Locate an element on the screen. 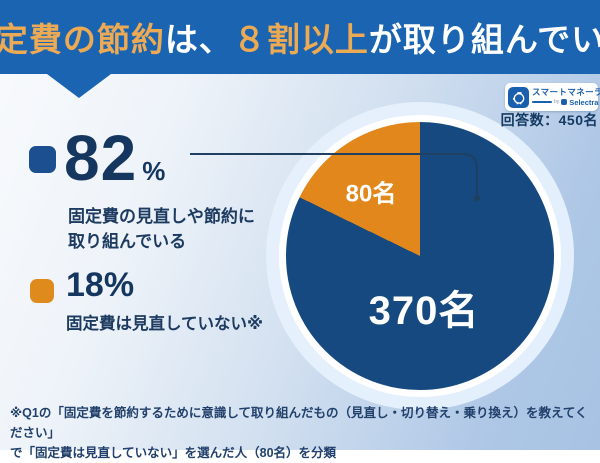 This screenshot has height=463, width=600. page-title: 固定費の節約は、８割以上が取り組んでいる is located at coordinates (300, 37).